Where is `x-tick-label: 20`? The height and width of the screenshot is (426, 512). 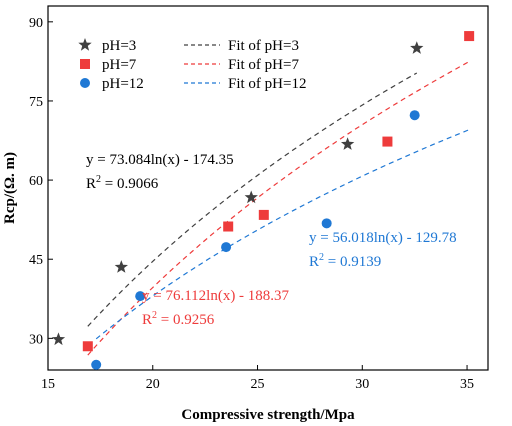
x-tick-label: 20 is located at coordinates (153, 384).